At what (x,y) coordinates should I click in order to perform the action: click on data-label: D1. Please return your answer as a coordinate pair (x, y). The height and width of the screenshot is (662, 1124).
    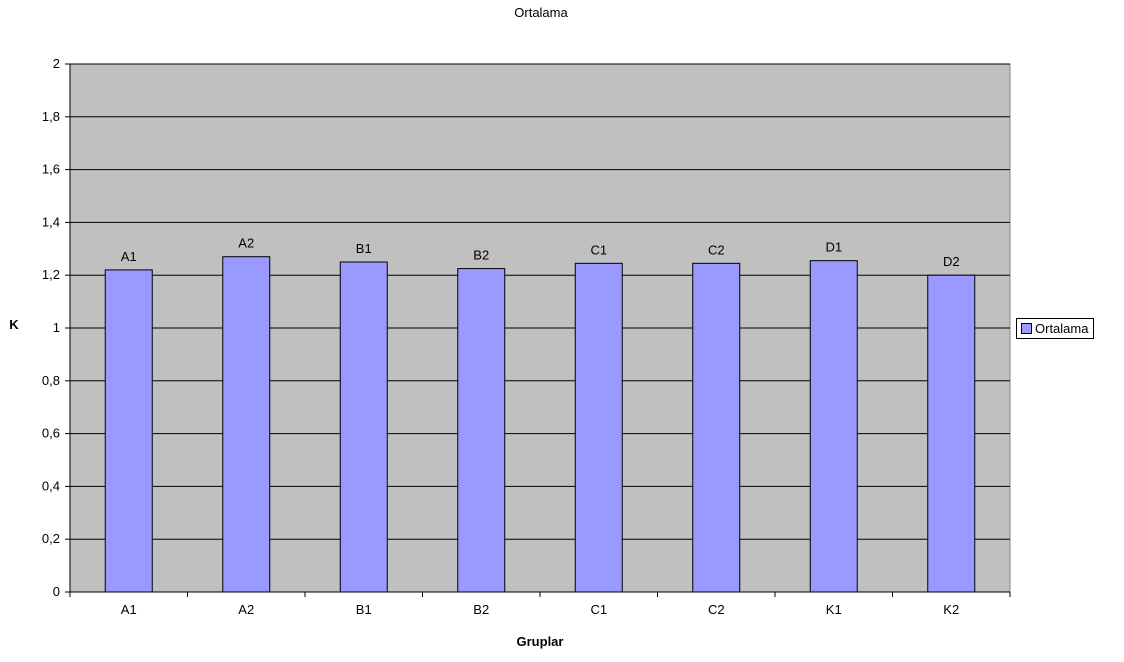
    Looking at the image, I should click on (833, 247).